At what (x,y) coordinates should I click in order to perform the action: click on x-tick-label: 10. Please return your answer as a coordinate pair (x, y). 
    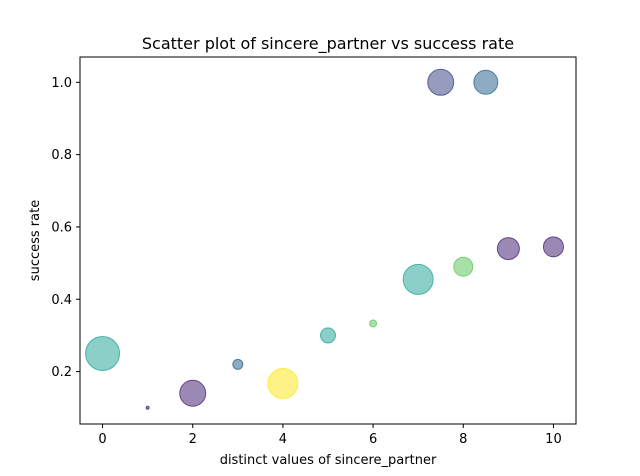
    Looking at the image, I should click on (553, 439).